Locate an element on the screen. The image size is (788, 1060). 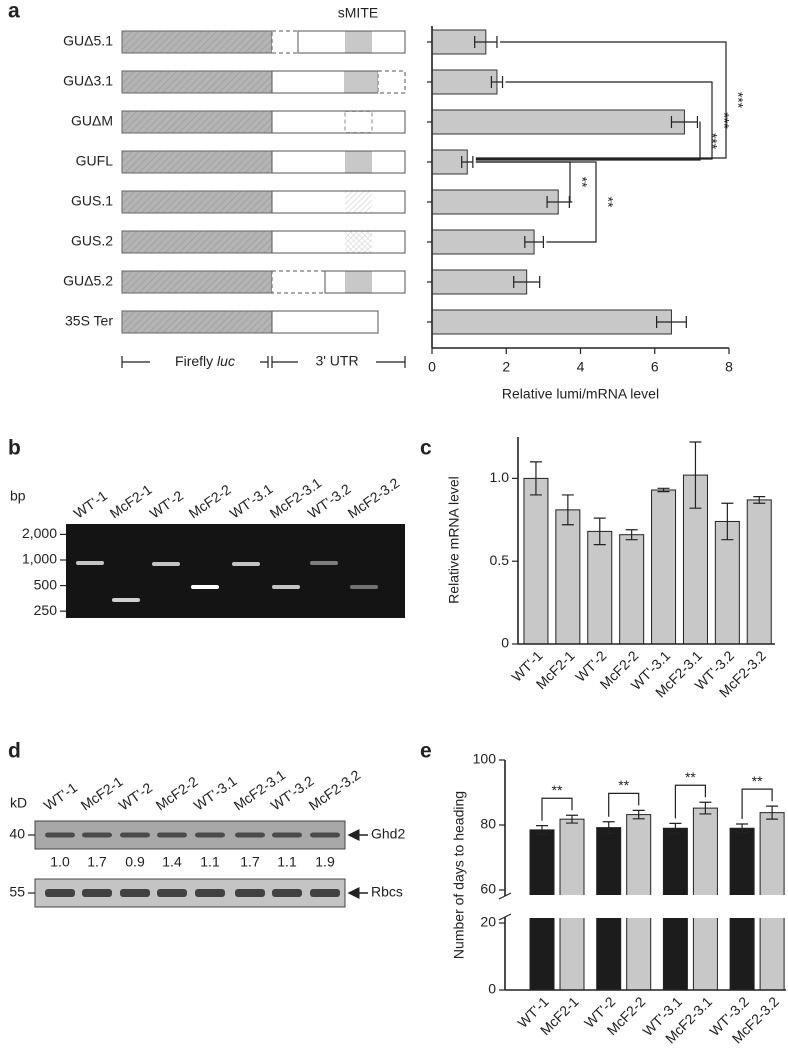
lane-label: WT'-1 is located at coordinates (61, 796).